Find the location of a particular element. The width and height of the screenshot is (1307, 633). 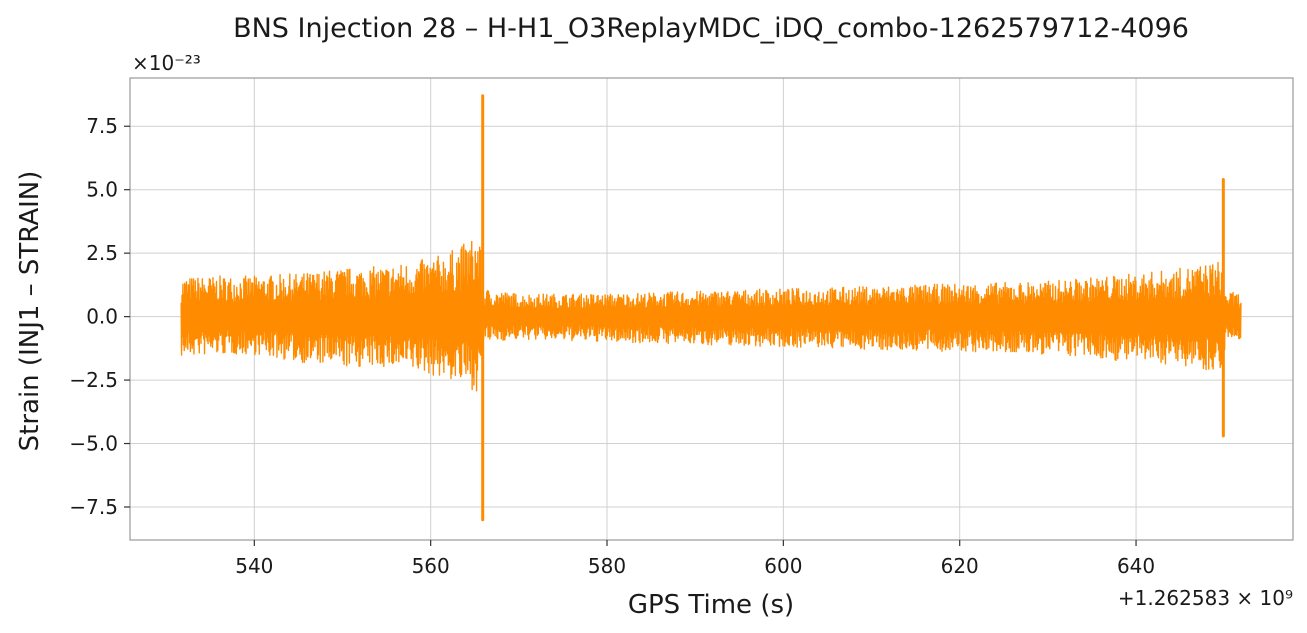

x-tick-label: 540 is located at coordinates (254, 566).